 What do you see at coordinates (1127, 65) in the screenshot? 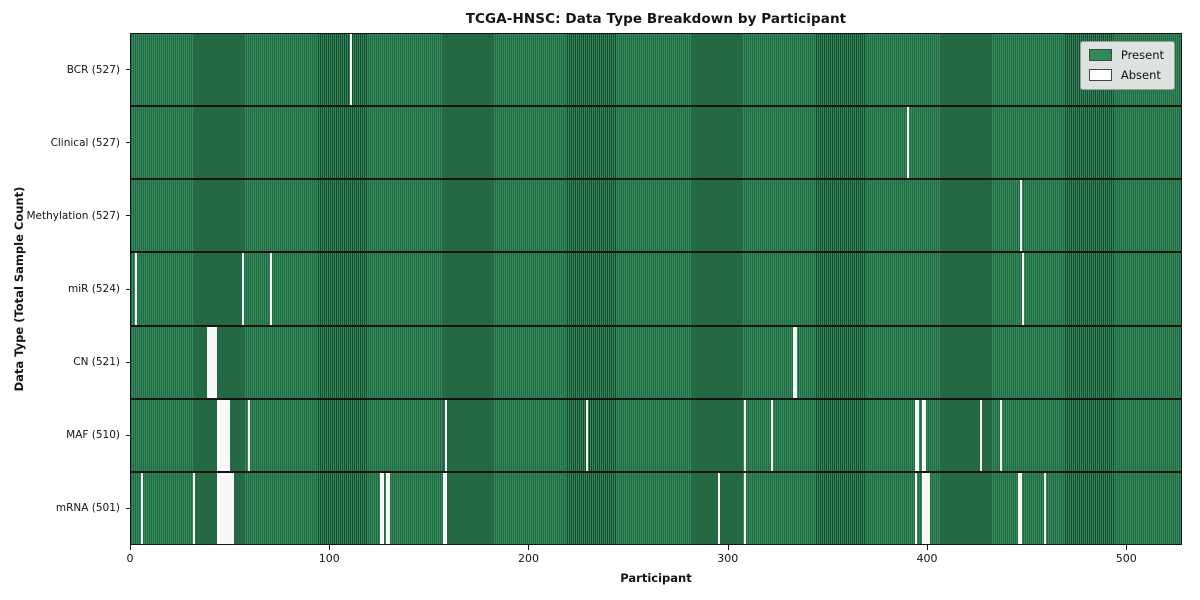
I see `legend: Present Absent` at bounding box center [1127, 65].